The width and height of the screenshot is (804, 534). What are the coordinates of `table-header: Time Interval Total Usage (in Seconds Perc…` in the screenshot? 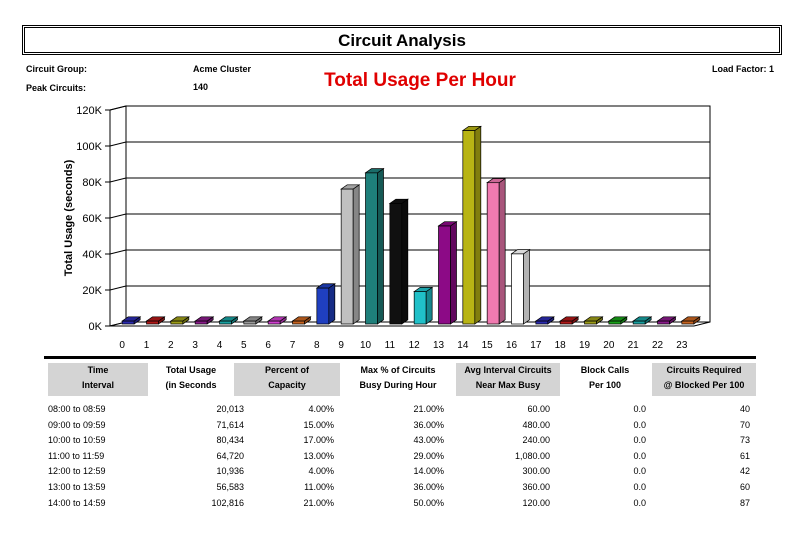 It's located at (400, 377).